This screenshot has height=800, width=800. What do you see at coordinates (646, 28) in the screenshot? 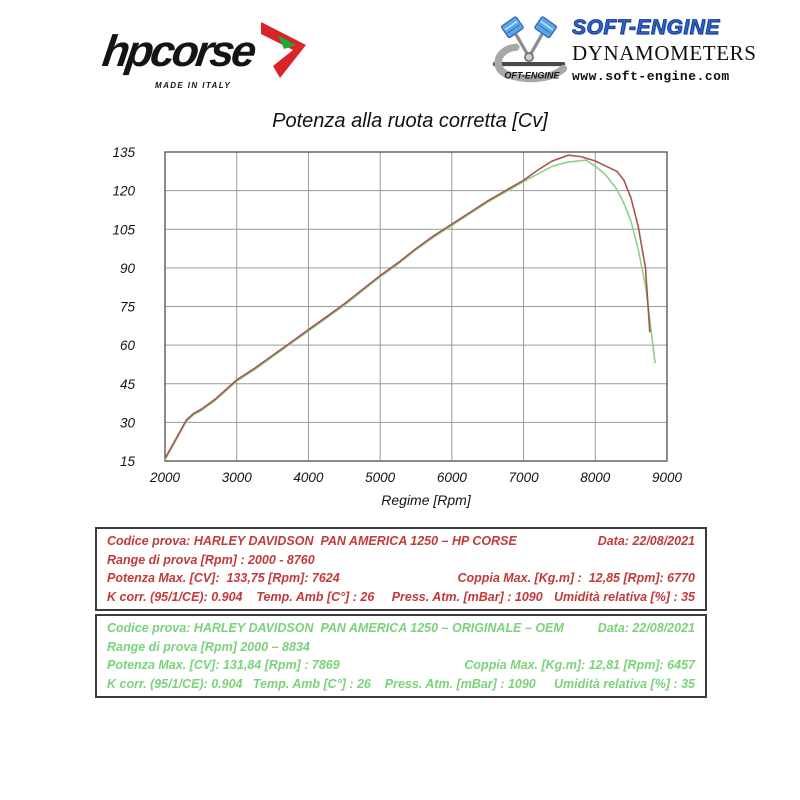
I see `softengine-brand: SOFT-ENGINE` at bounding box center [646, 28].